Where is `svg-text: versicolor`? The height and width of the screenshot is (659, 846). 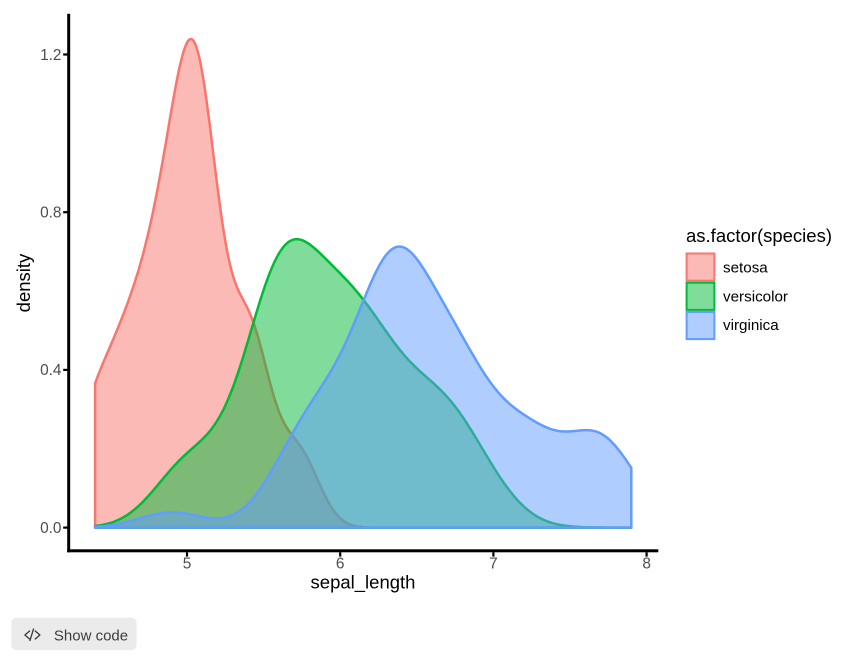 svg-text: versicolor is located at coordinates (755, 297).